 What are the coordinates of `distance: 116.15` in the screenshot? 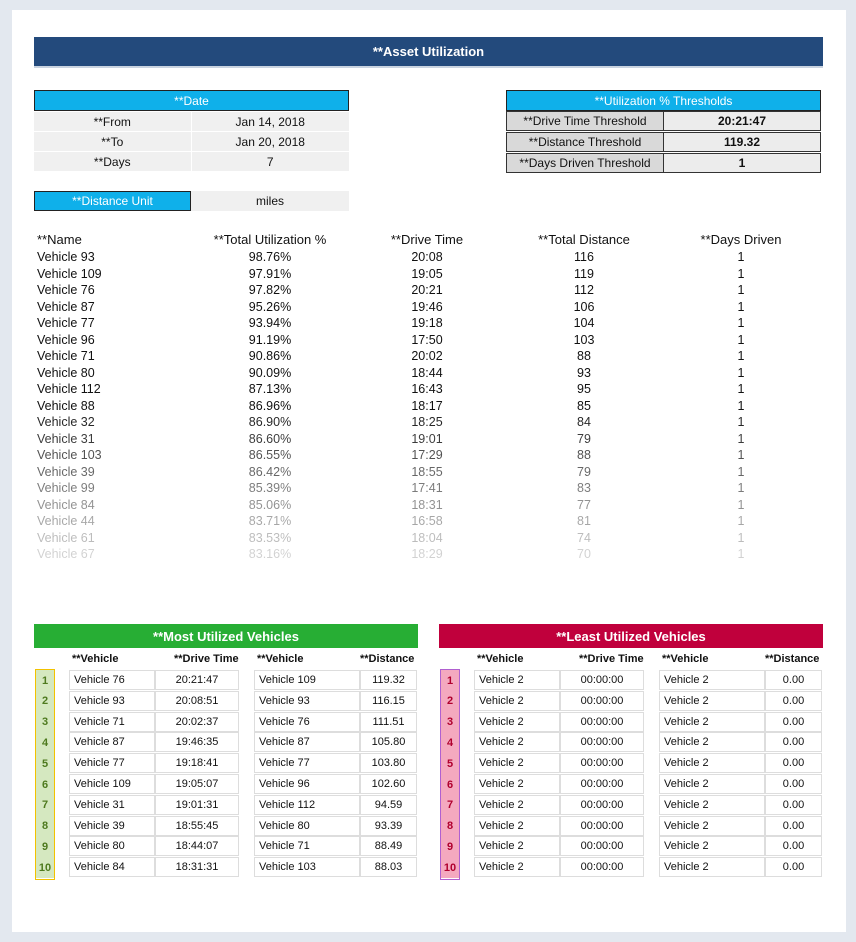 It's located at (388, 700).